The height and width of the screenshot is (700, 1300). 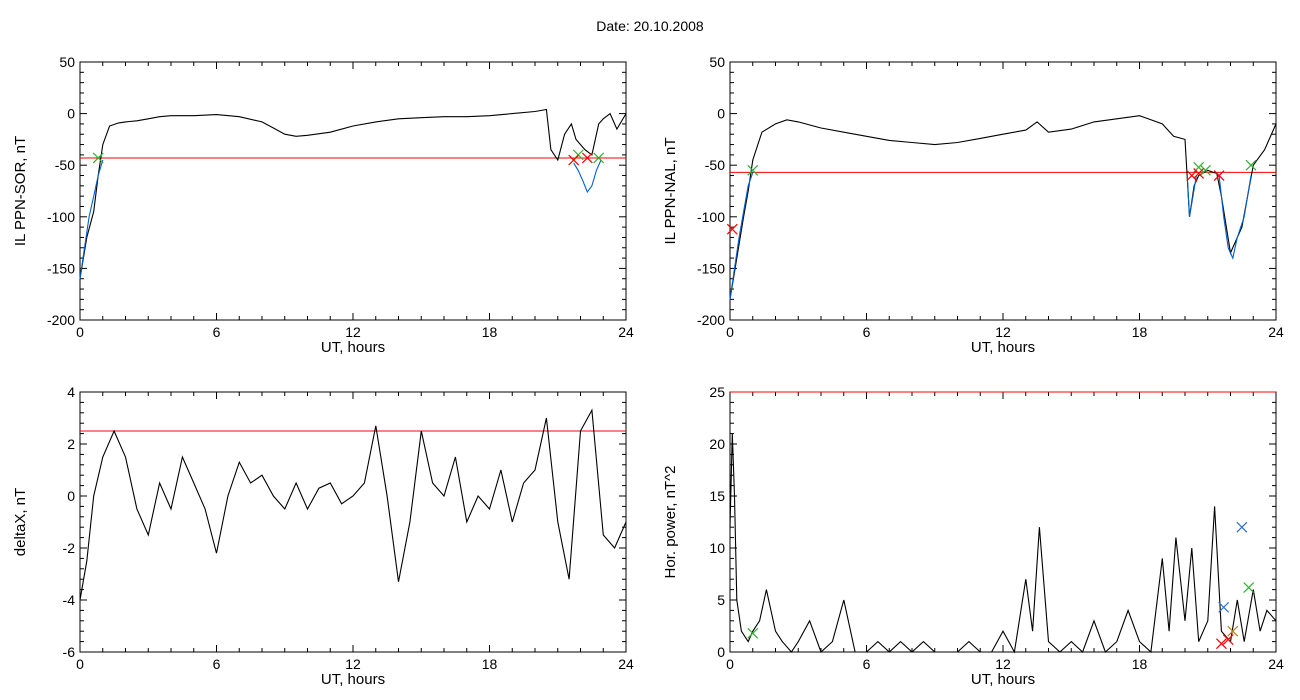 What do you see at coordinates (650, 26) in the screenshot?
I see `date-title: Date: 20.10.2008` at bounding box center [650, 26].